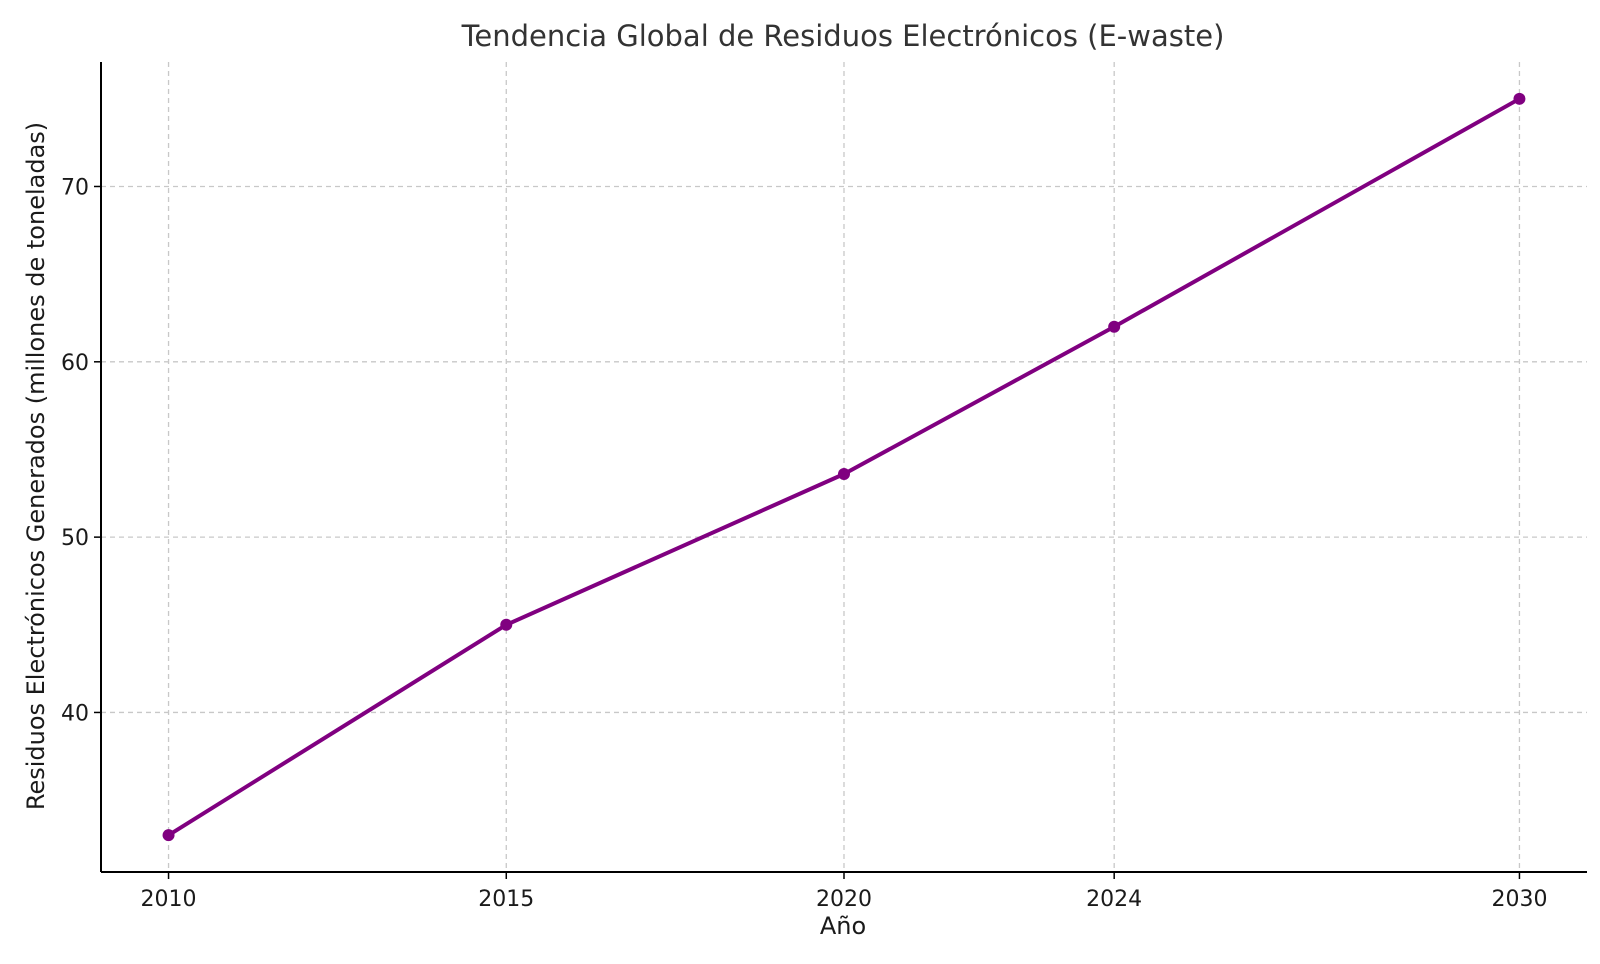 The height and width of the screenshot is (964, 1600). I want to click on x-tick-label: 2015, so click(506, 899).